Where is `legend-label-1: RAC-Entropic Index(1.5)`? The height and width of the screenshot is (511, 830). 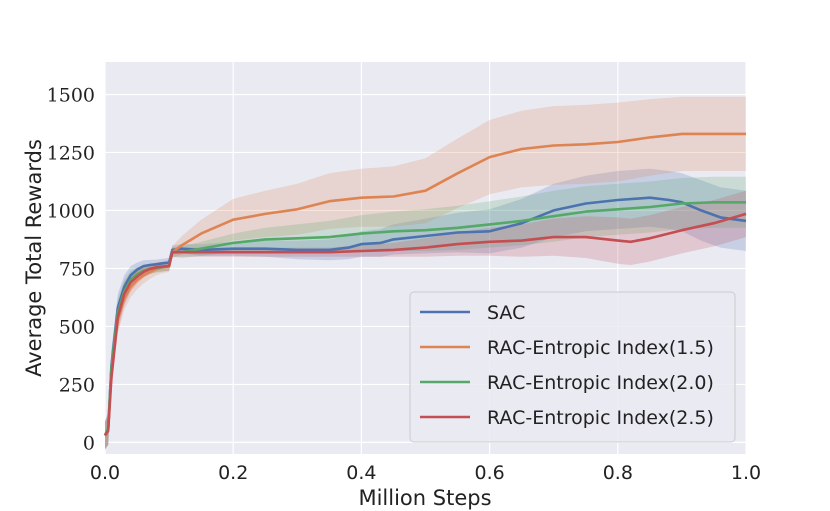 legend-label-1: RAC-Entropic Index(1.5) is located at coordinates (600, 348).